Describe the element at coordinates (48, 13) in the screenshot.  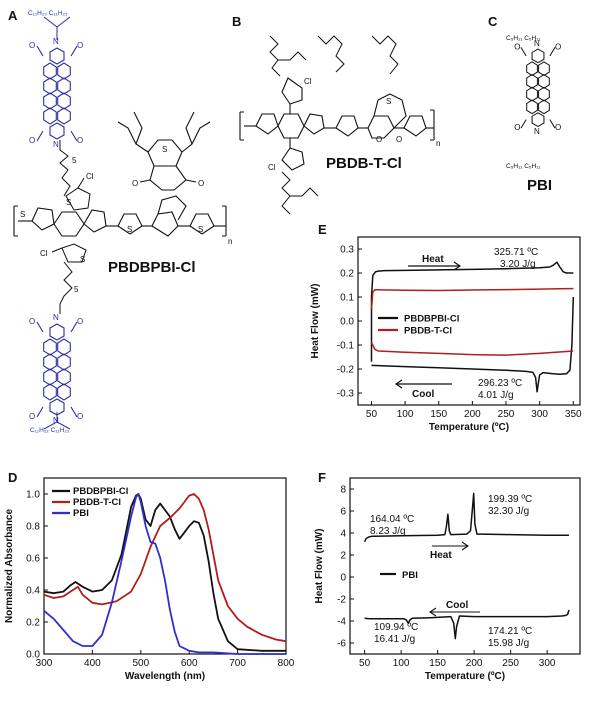
I see `pbdbpbi-top-chain: C₁₁H₂₃ C₁₁H₂₃` at that location.